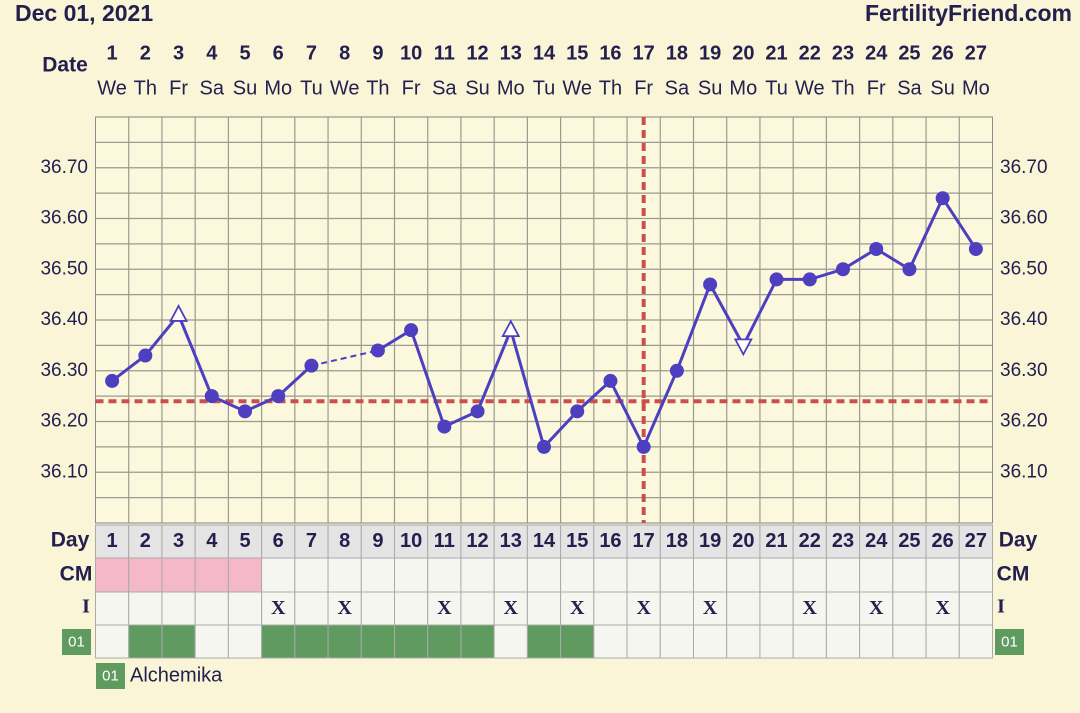 This screenshot has height=713, width=1080. Describe the element at coordinates (64, 319) in the screenshot. I see `y-tick-label: 36.40` at that location.